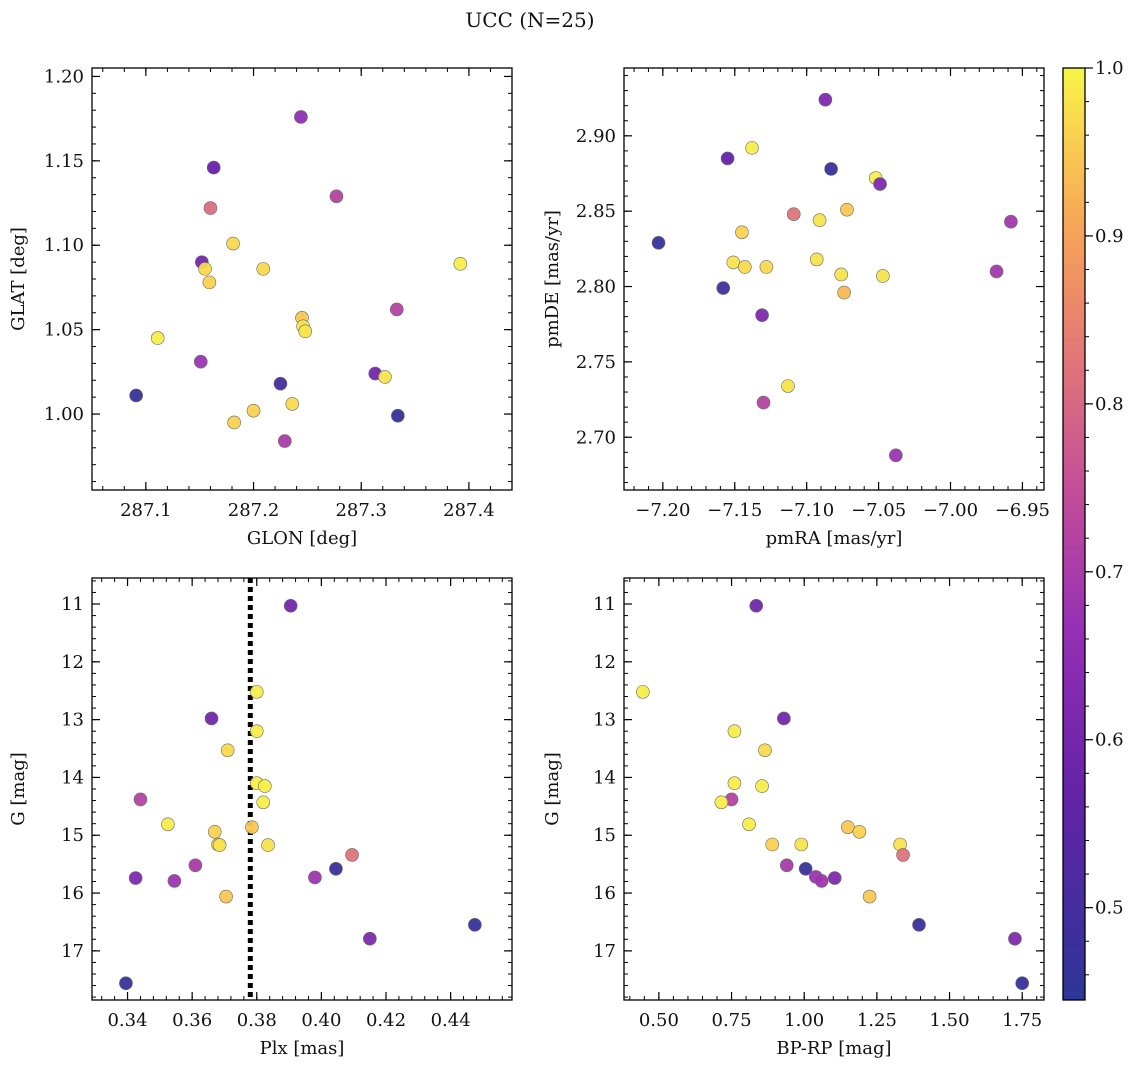  What do you see at coordinates (877, 1020) in the screenshot?
I see `x-tick-label: 1.25` at bounding box center [877, 1020].